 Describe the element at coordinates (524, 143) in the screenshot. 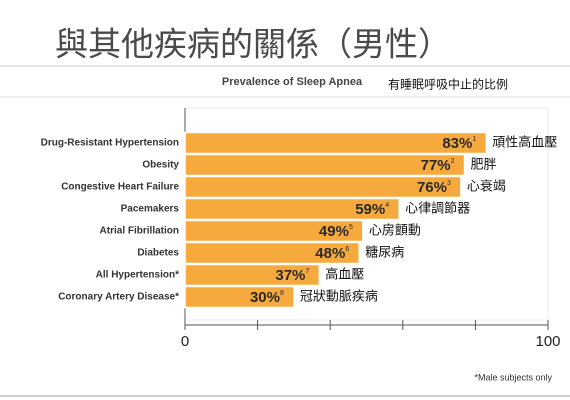

I see `category-label-zh: 頑性高血壓` at that location.